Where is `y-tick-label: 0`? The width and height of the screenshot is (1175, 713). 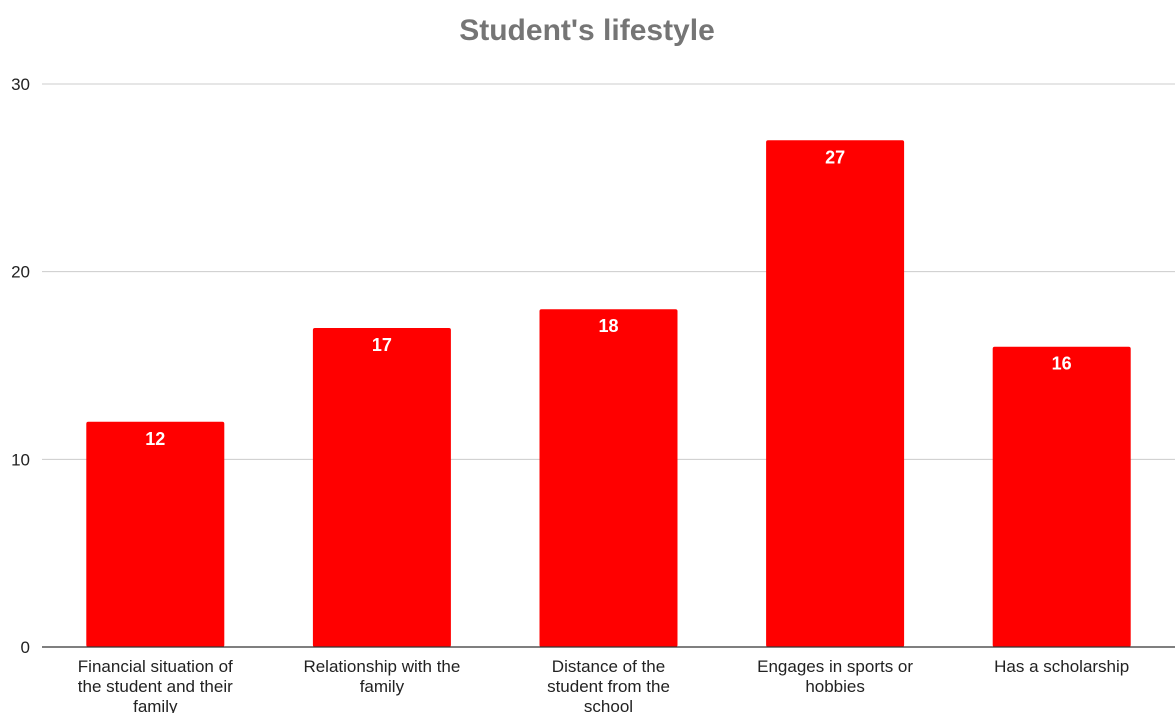
y-tick-label: 0 is located at coordinates (25, 647).